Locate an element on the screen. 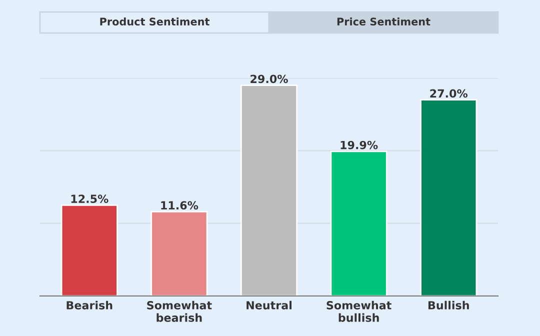  data-label: 11.6% is located at coordinates (179, 205).